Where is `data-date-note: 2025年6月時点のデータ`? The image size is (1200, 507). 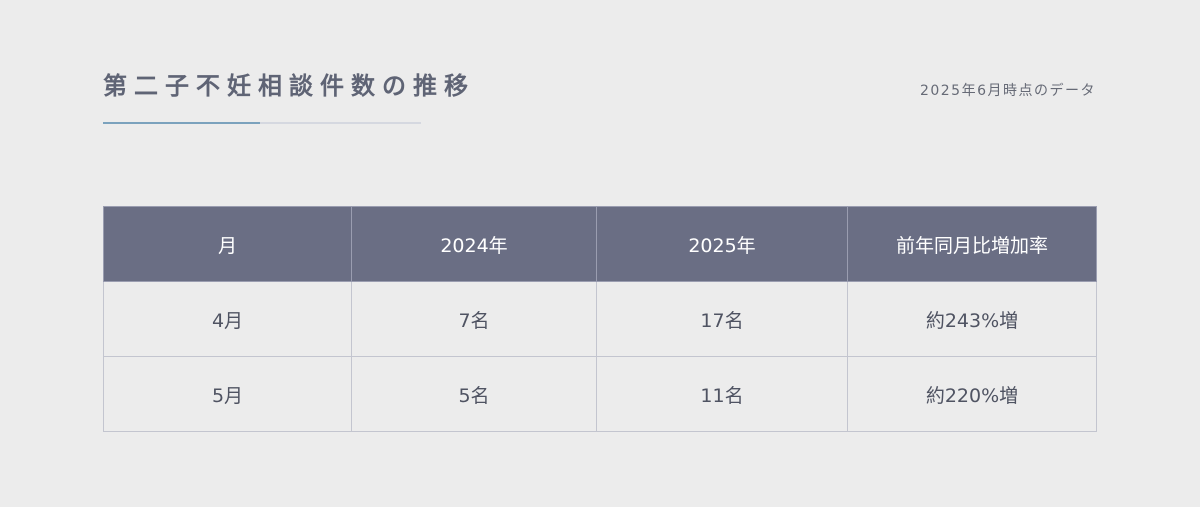 data-date-note: 2025年6月時点のデータ is located at coordinates (1007, 91).